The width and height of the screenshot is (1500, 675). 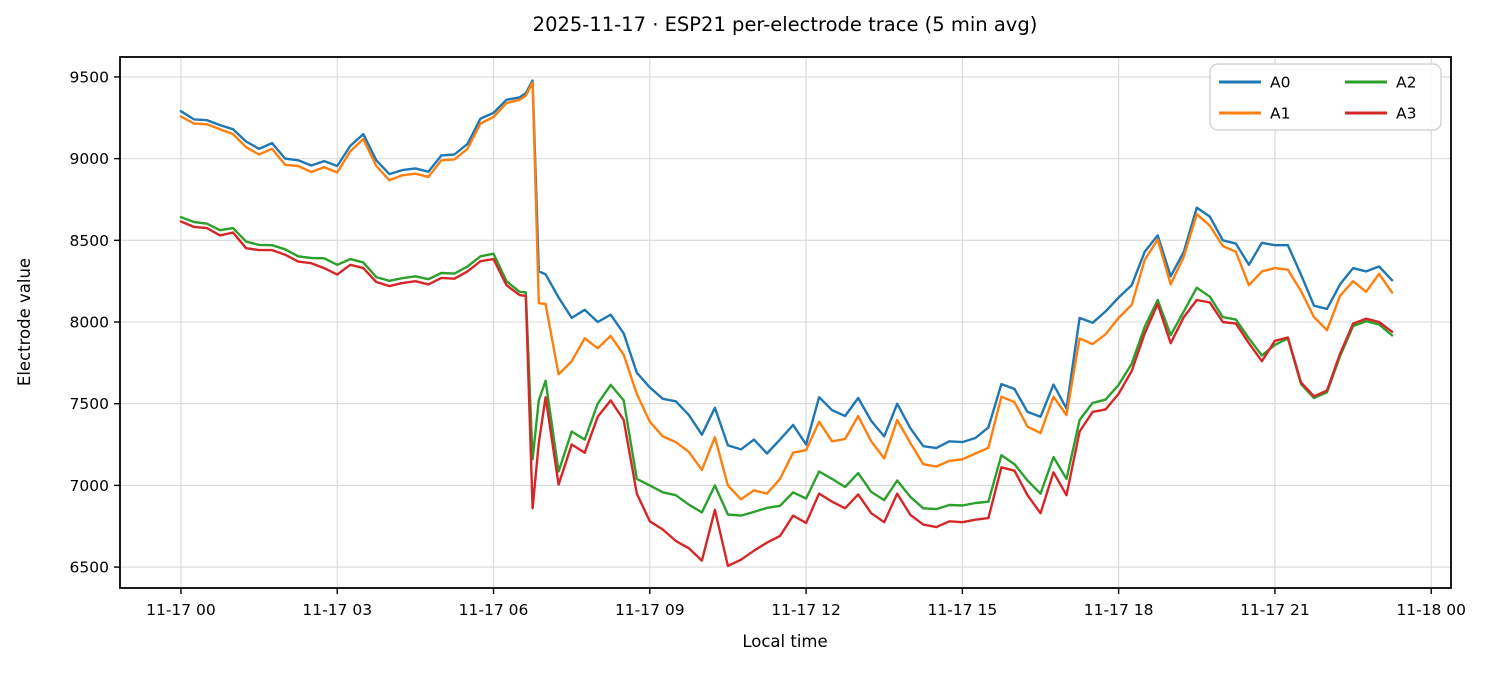 I want to click on x-tick-label: 11-17 06, so click(x=494, y=610).